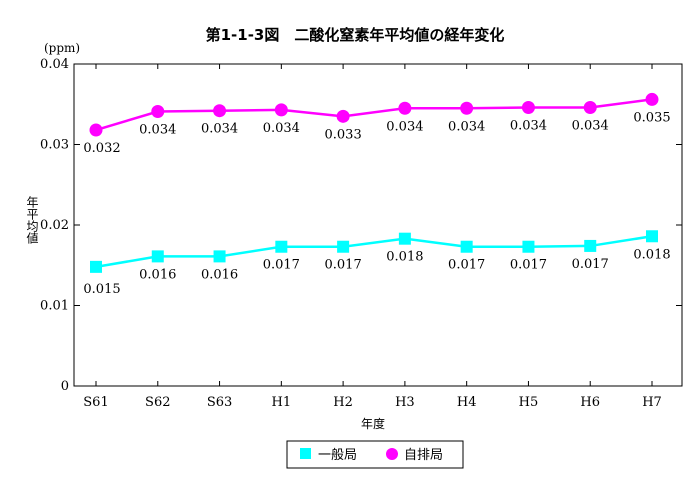 The width and height of the screenshot is (698, 496). What do you see at coordinates (343, 402) in the screenshot?
I see `x-tick-label: H2` at bounding box center [343, 402].